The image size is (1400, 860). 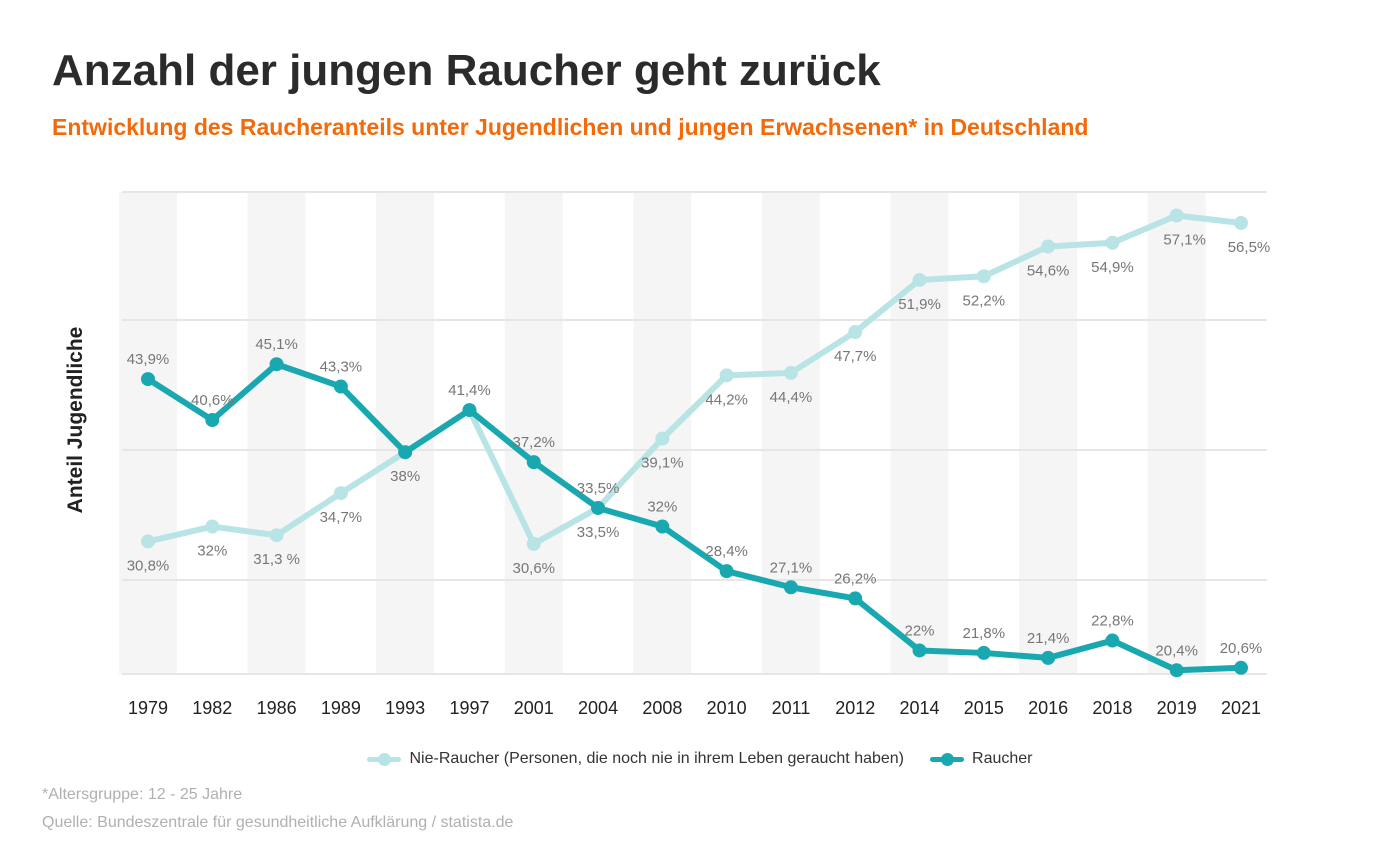 What do you see at coordinates (726, 551) in the screenshot?
I see `data-label: 28,4%` at bounding box center [726, 551].